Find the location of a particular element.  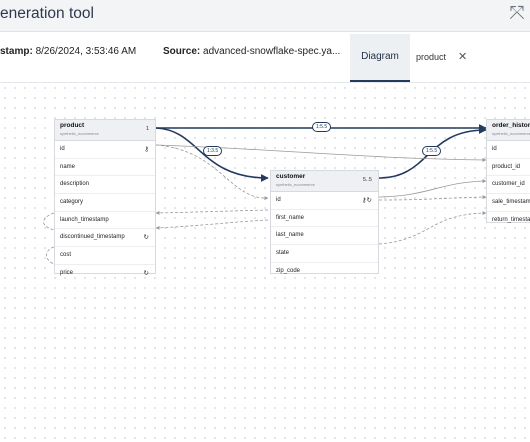

relationship-badge-customer-order: 1:5.5 is located at coordinates (432, 151).